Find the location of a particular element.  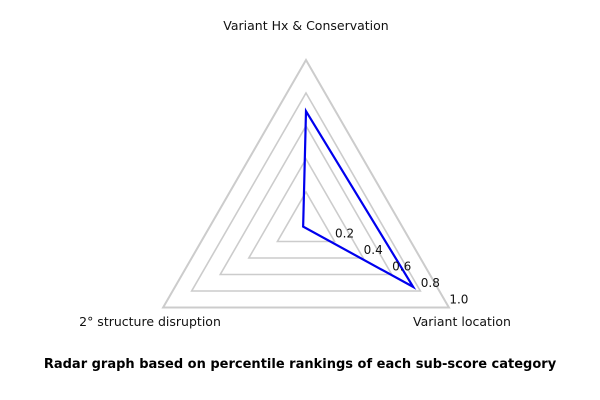

radial-tick-label-0.2: 0.2 is located at coordinates (344, 234).